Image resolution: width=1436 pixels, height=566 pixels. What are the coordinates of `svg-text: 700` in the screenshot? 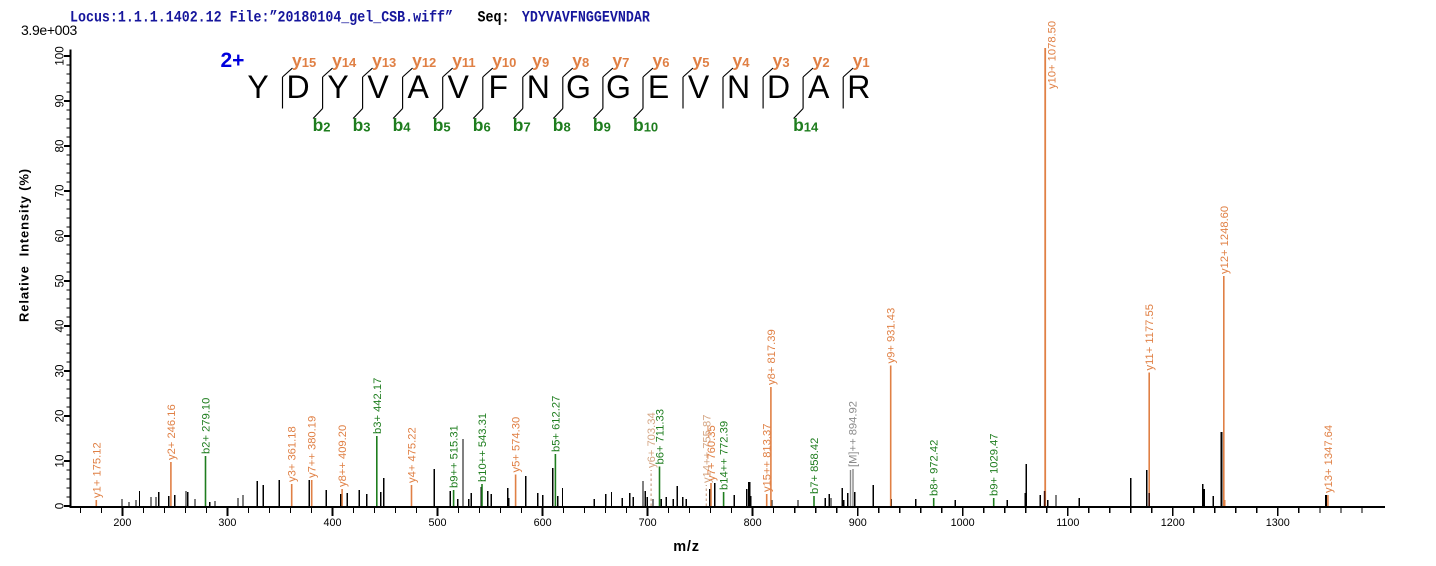 It's located at (648, 523).